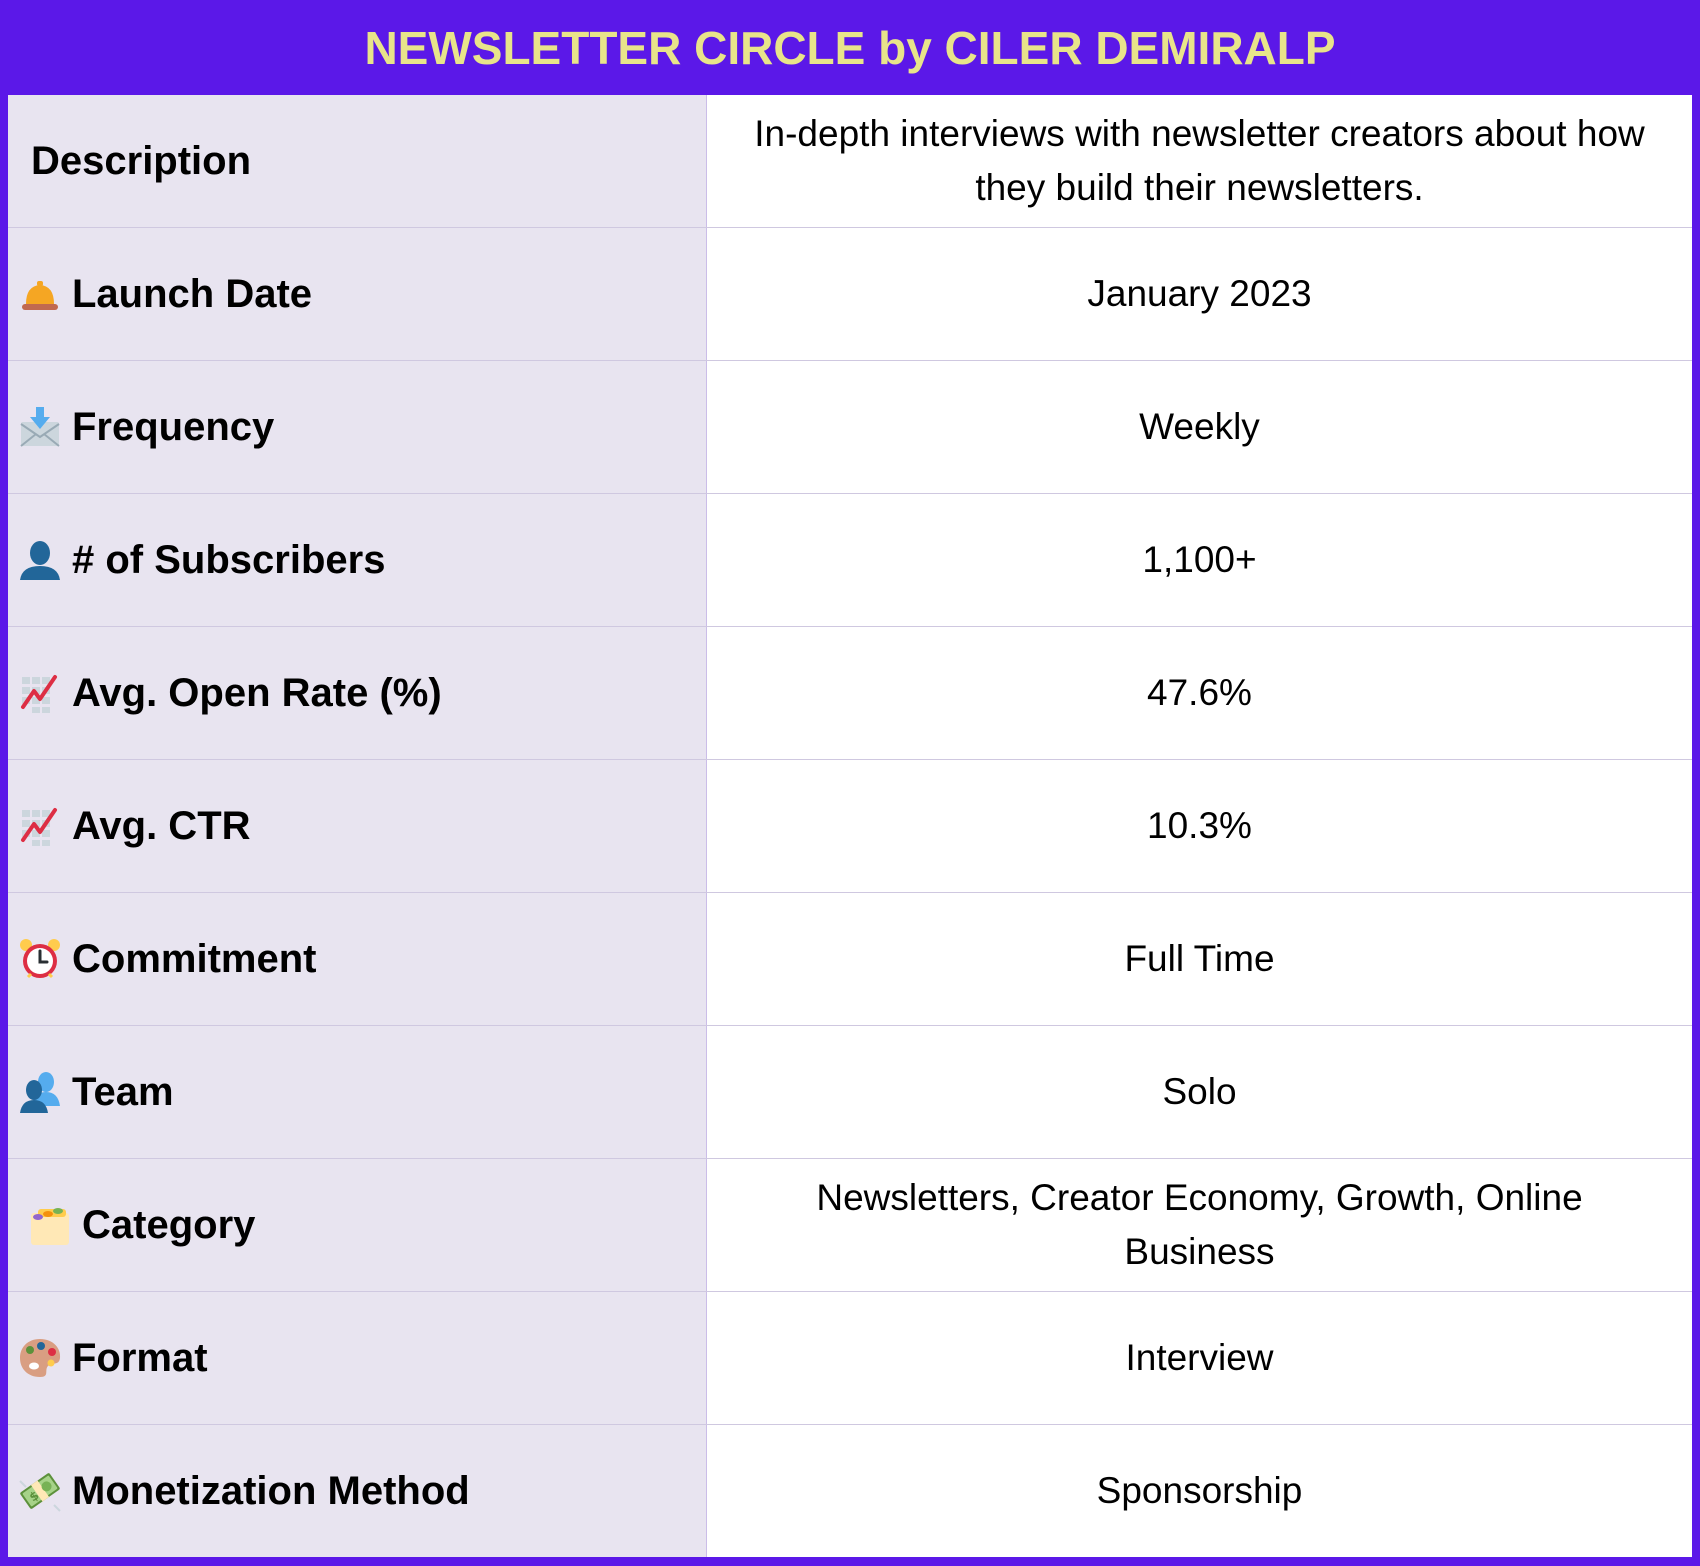  I want to click on row-label: Avg. Open Rate (%), so click(257, 692).